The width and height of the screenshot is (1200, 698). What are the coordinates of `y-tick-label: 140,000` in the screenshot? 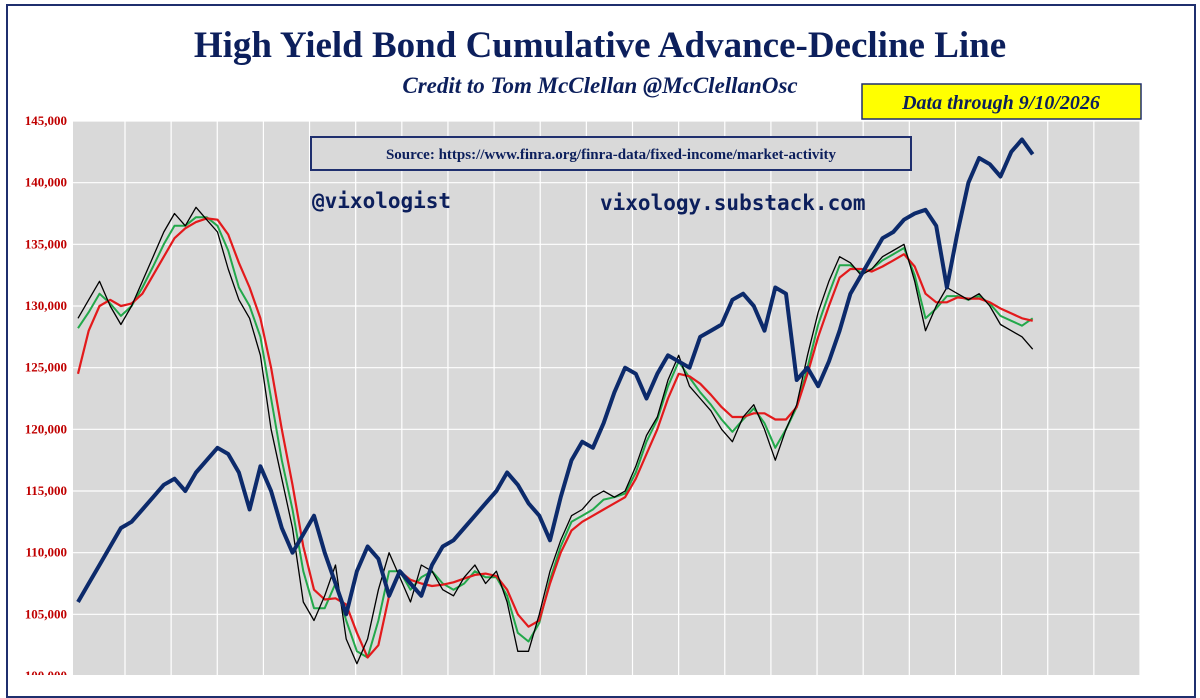 It's located at (46, 182).